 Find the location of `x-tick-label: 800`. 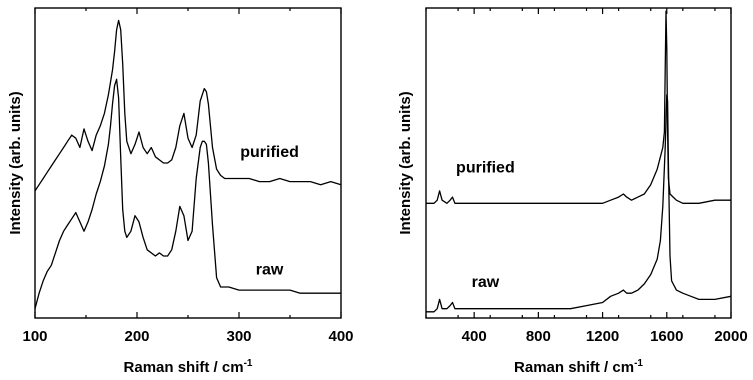

x-tick-label: 800 is located at coordinates (538, 336).